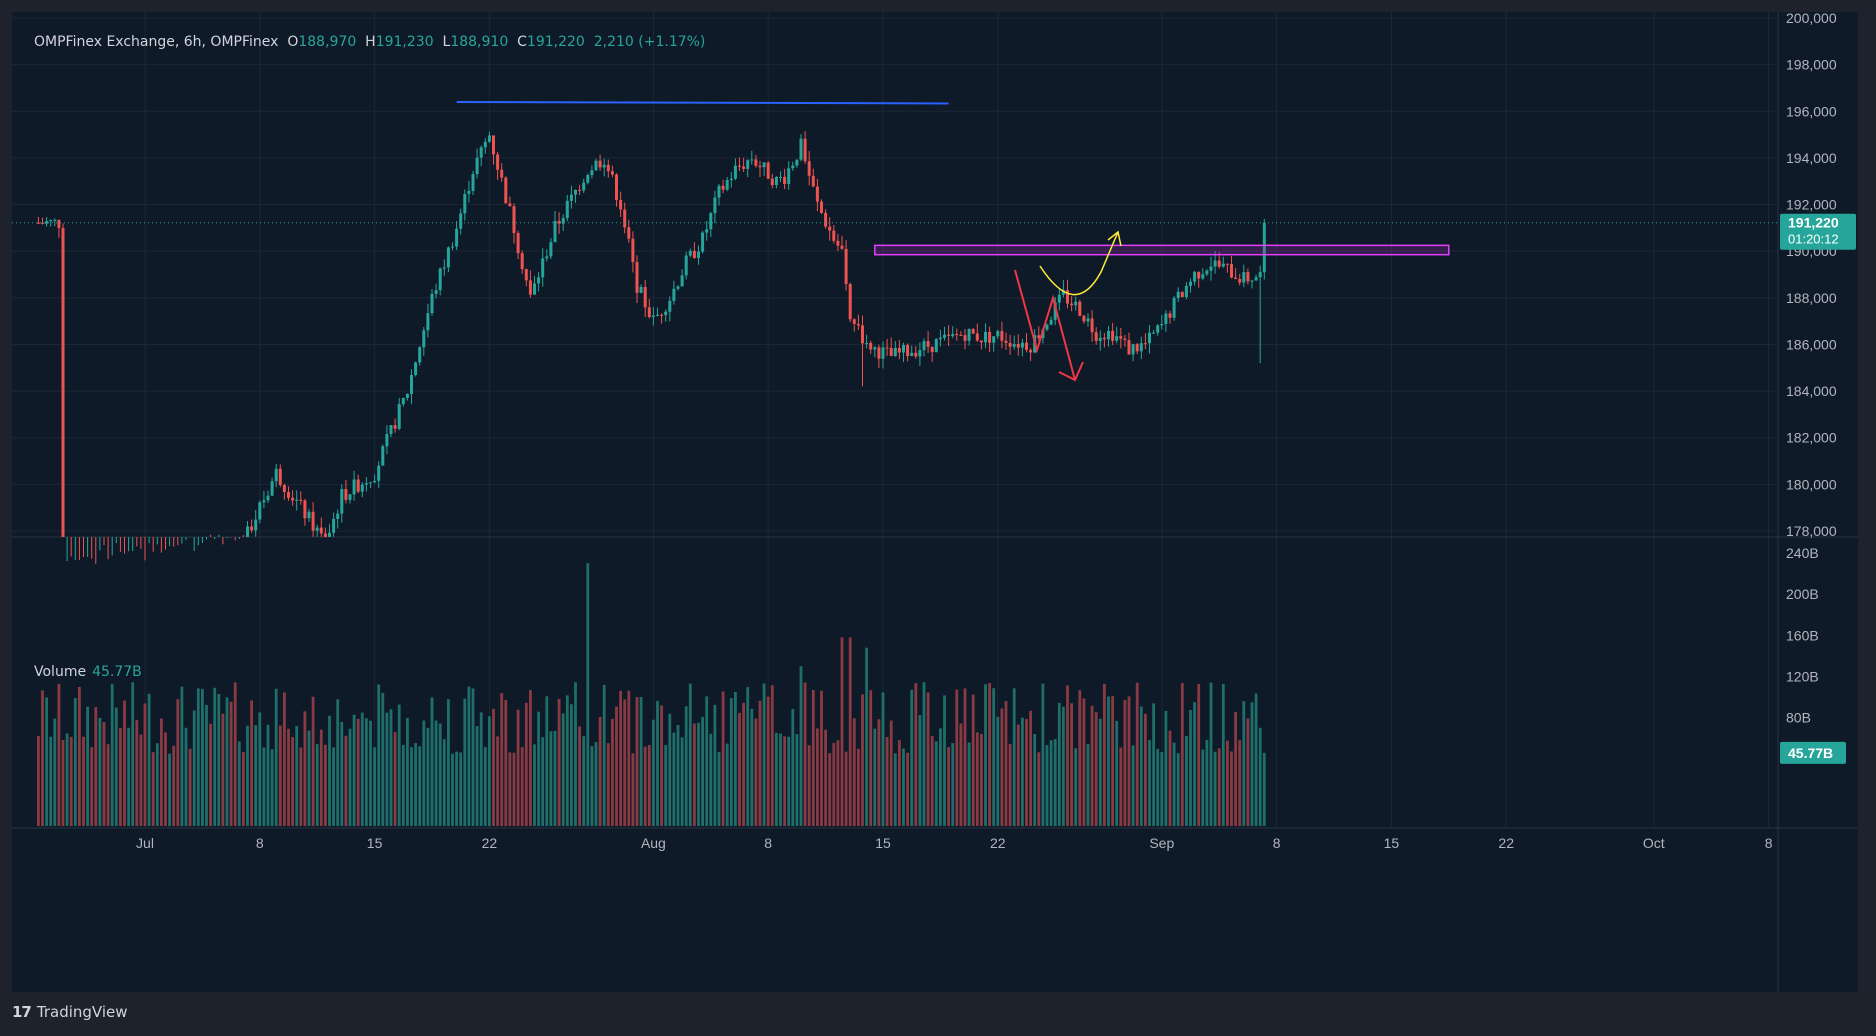 The height and width of the screenshot is (1036, 1876). Describe the element at coordinates (1080, 263) in the screenshot. I see `bullish-scenario-arrow` at that location.